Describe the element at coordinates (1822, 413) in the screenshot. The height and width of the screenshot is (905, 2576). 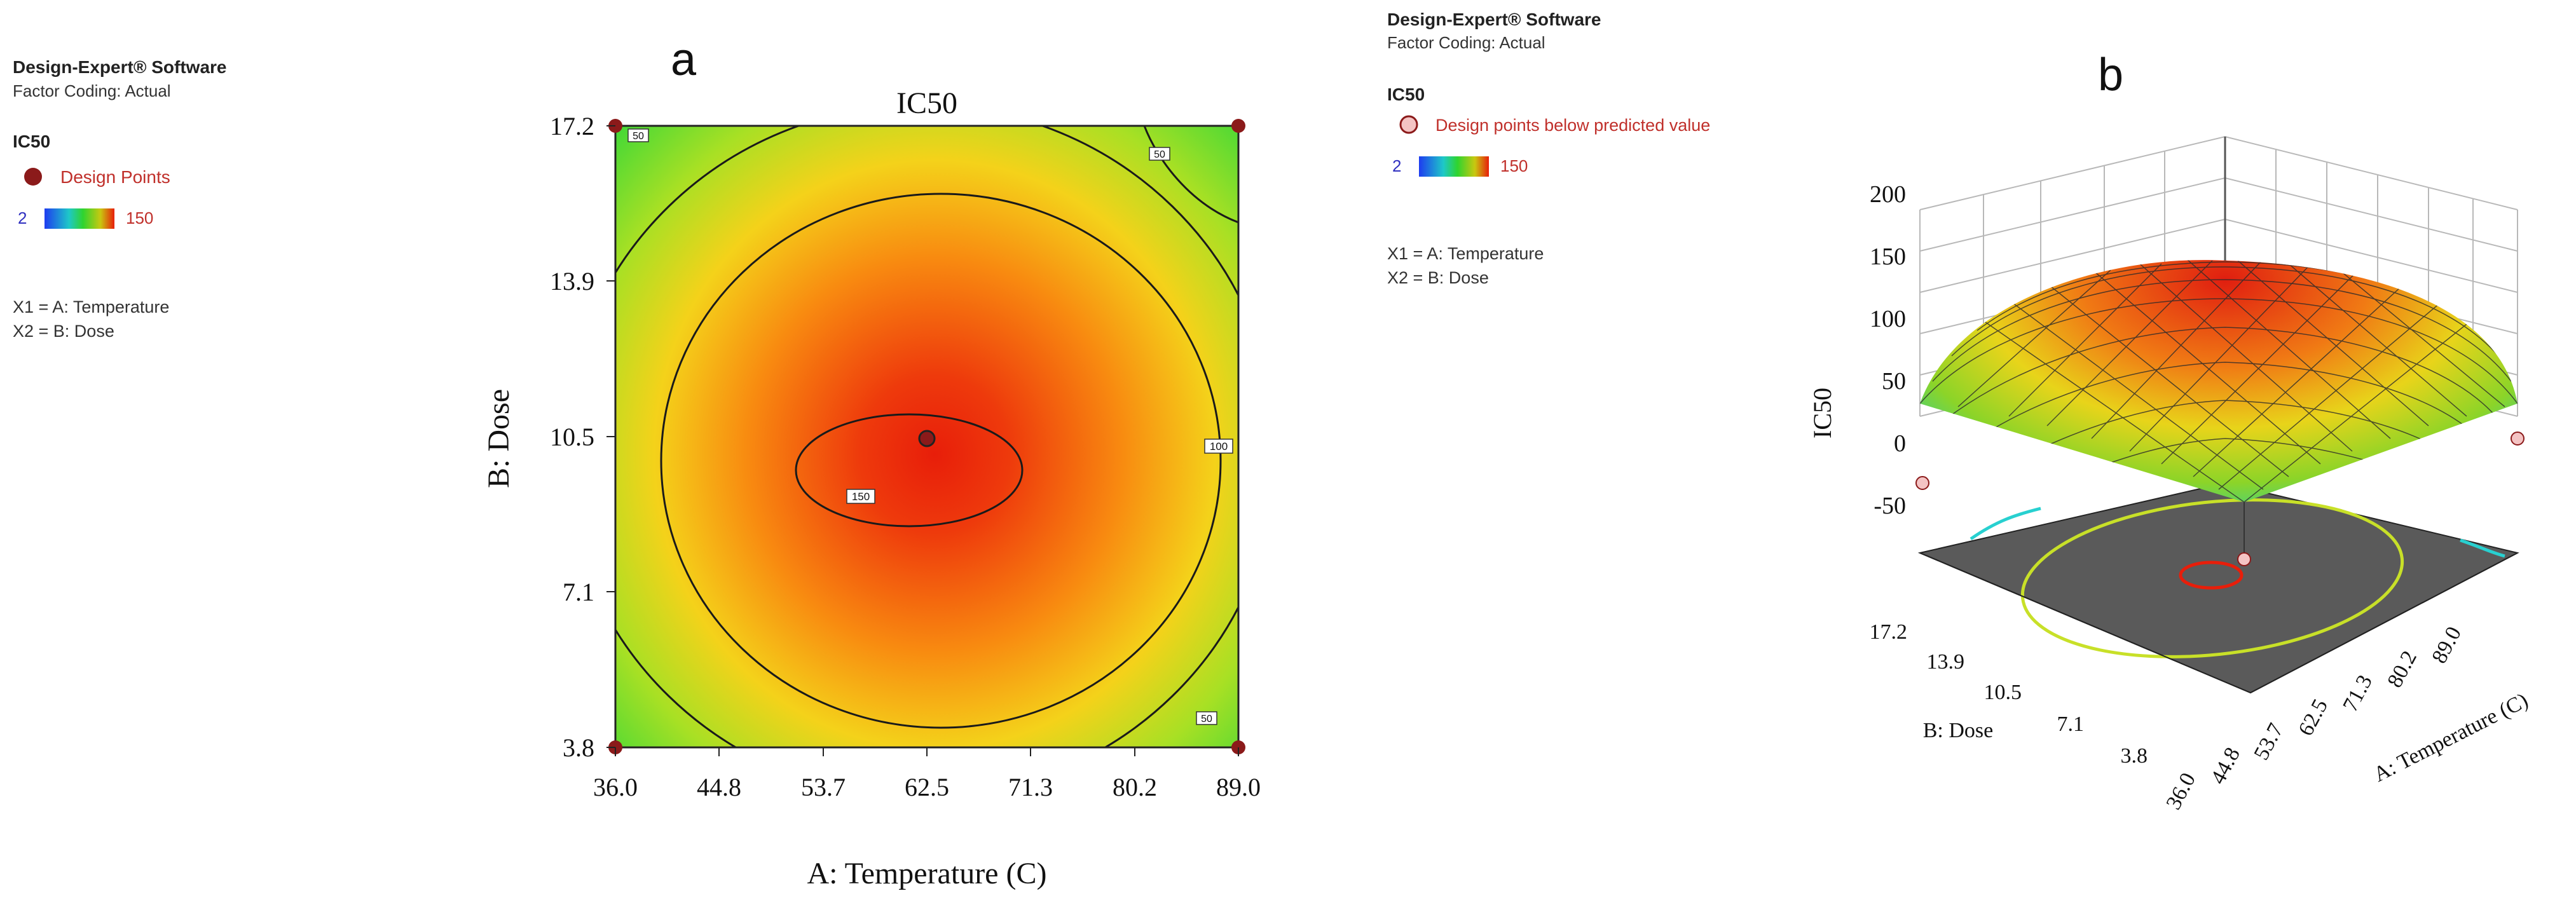
I see `z-axis-title: IC50` at that location.